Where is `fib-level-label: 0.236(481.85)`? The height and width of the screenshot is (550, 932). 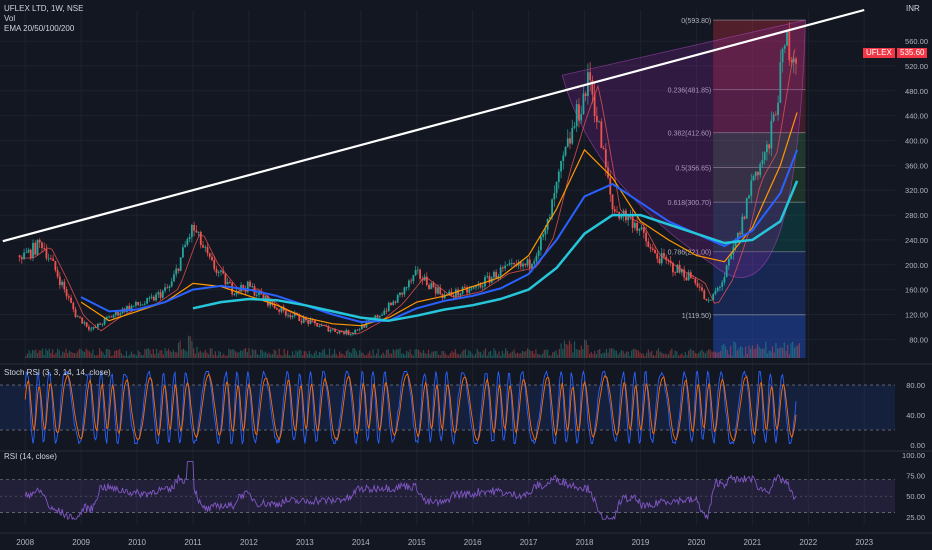 fib-level-label: 0.236(481.85) is located at coordinates (690, 91).